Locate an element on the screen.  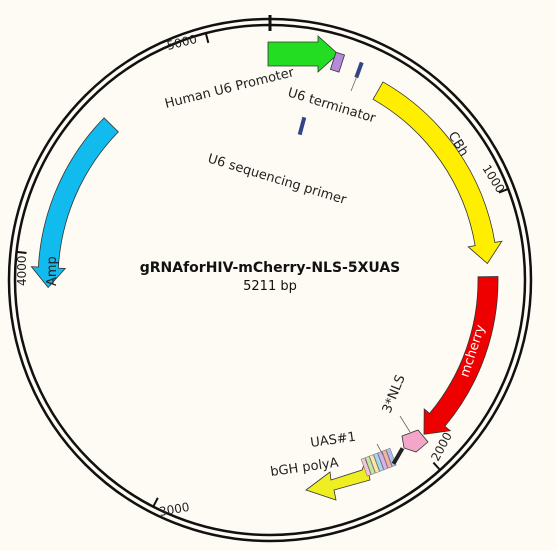
label-amp: Amp is located at coordinates (52, 271).